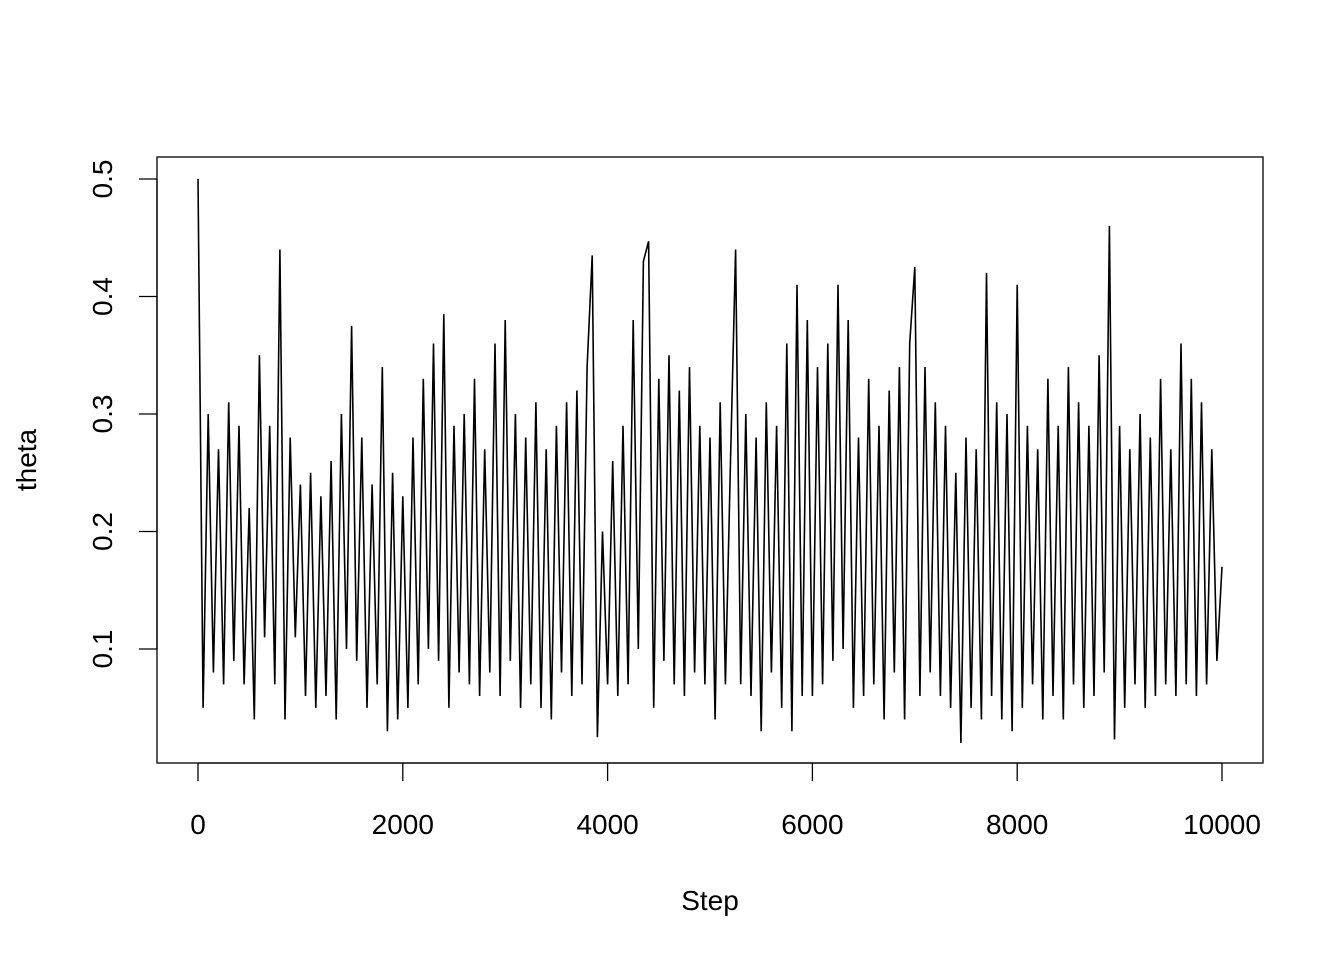 The width and height of the screenshot is (1344, 960). Describe the element at coordinates (102, 531) in the screenshot. I see `y-tick-label: 0.2` at that location.